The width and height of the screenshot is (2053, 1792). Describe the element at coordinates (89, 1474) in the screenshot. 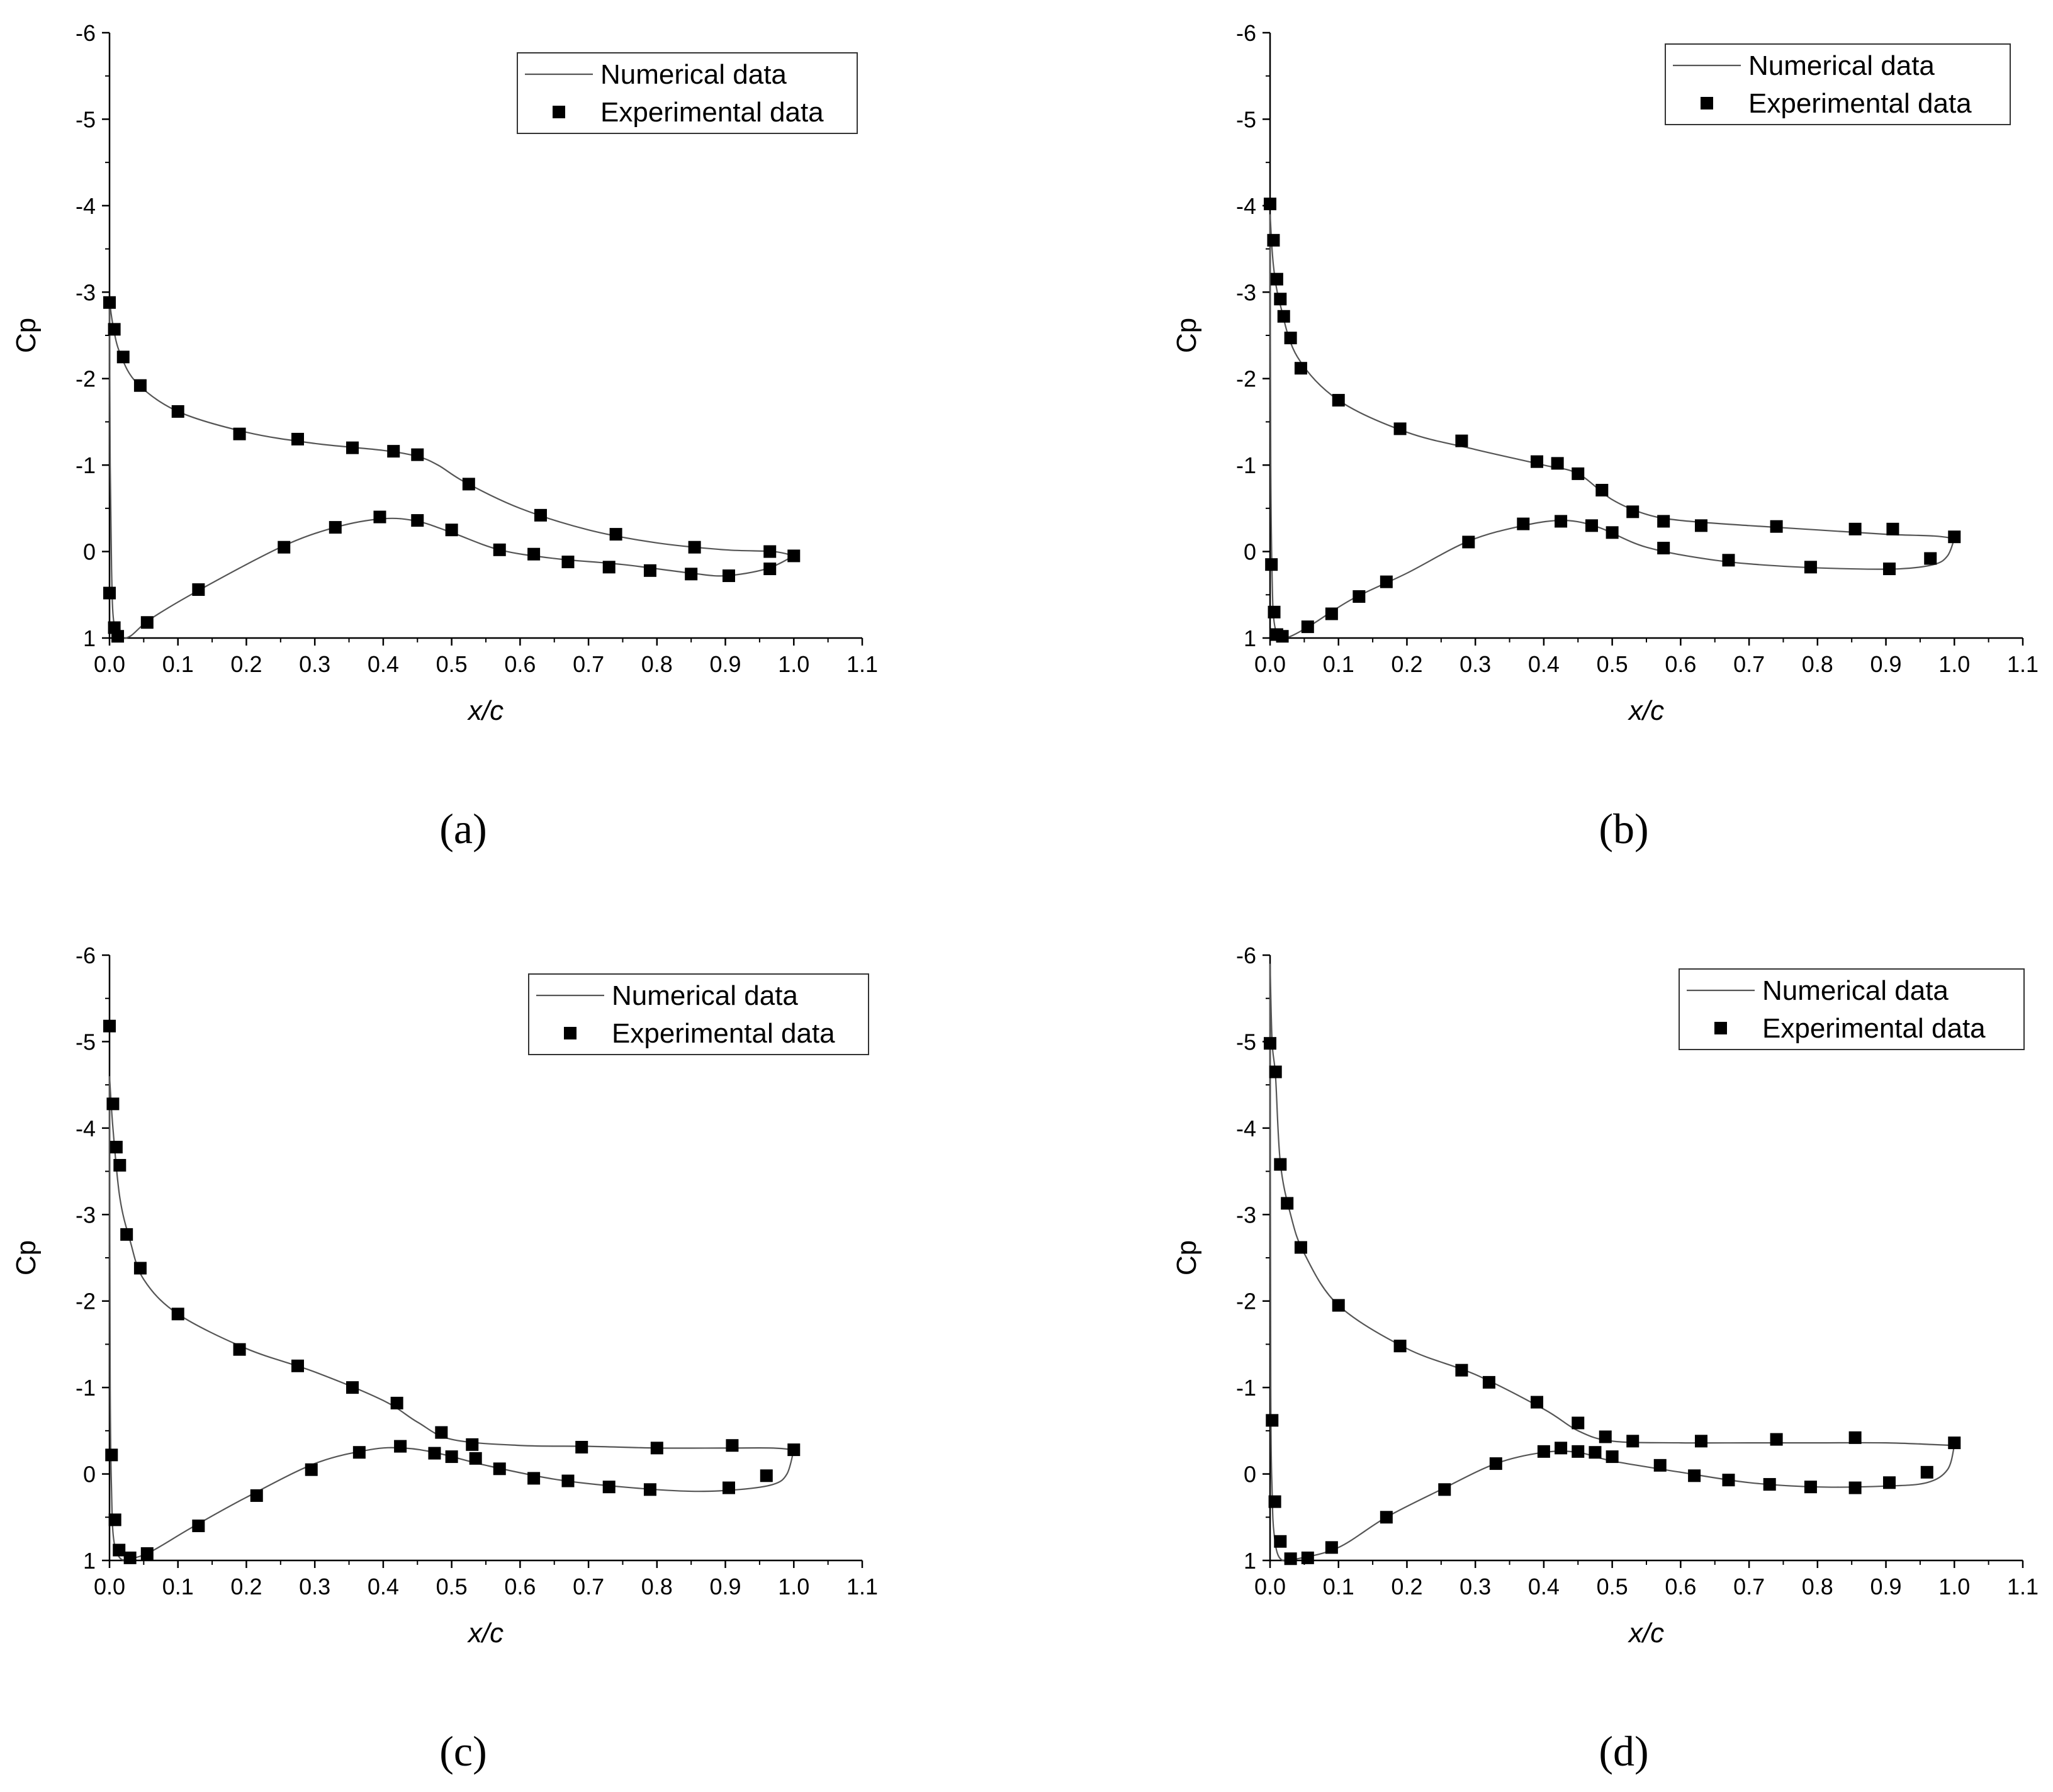

I see `y-tick-label: 0` at that location.